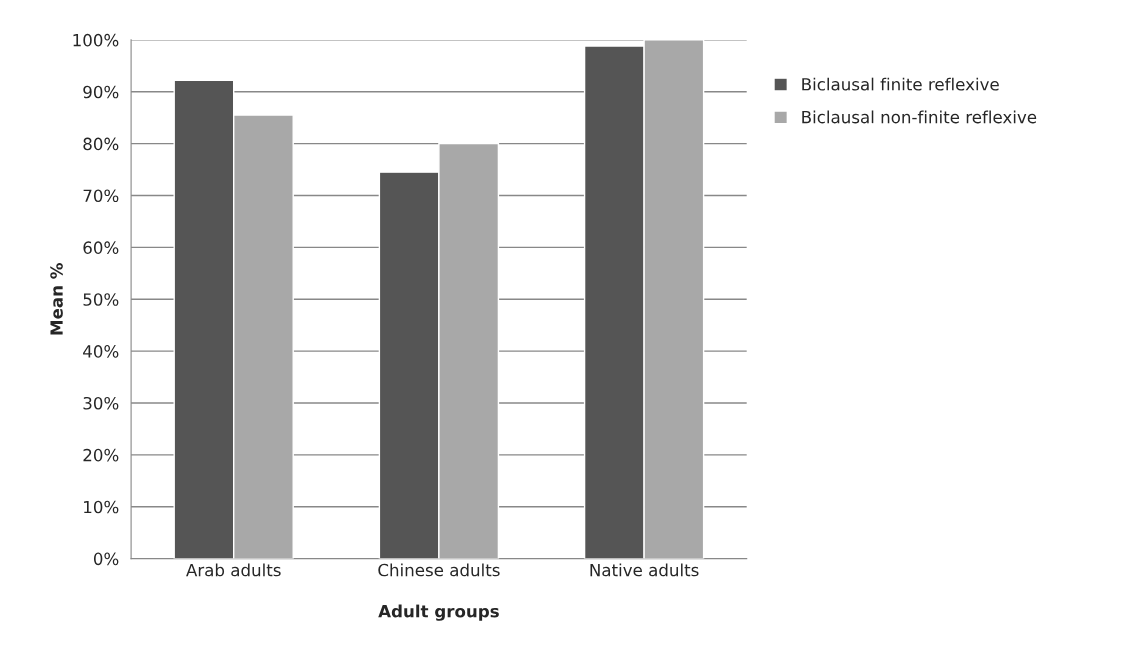 This screenshot has width=1140, height=665. I want to click on x-tick-label: Native adults, so click(644, 570).